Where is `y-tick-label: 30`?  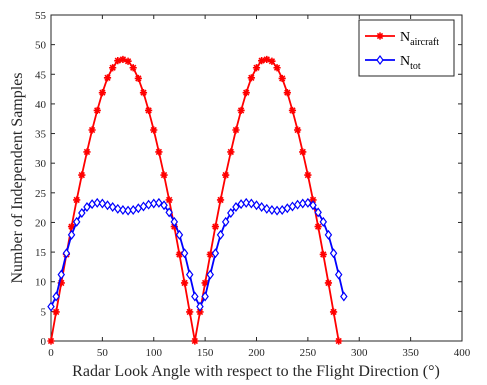
y-tick-label: 30 is located at coordinates (41, 164).